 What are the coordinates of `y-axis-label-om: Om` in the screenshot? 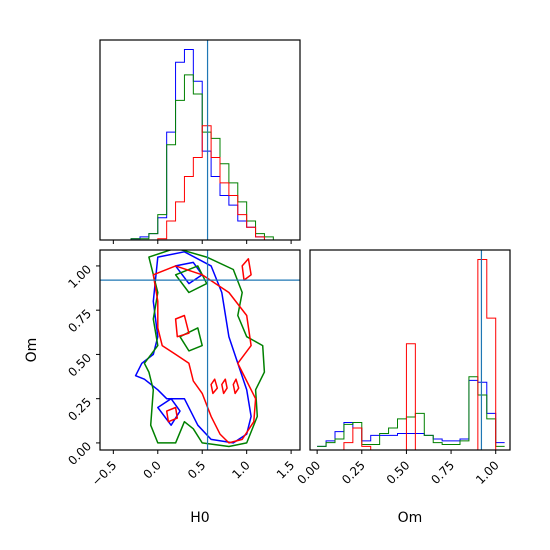 It's located at (32, 350).